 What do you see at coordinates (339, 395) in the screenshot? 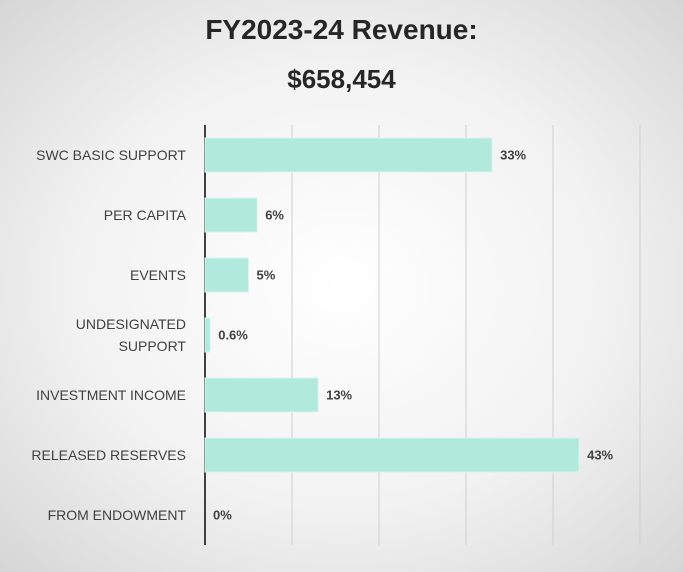
I see `data-label: 13%` at bounding box center [339, 395].